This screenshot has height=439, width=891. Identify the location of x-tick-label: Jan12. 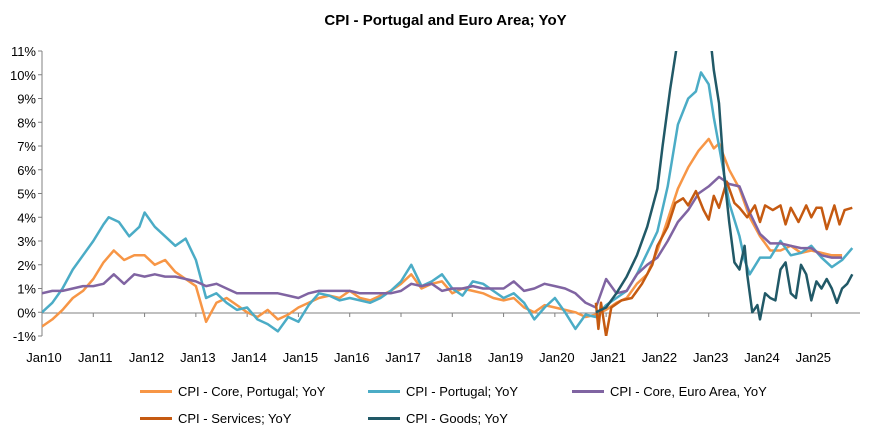
(146, 357).